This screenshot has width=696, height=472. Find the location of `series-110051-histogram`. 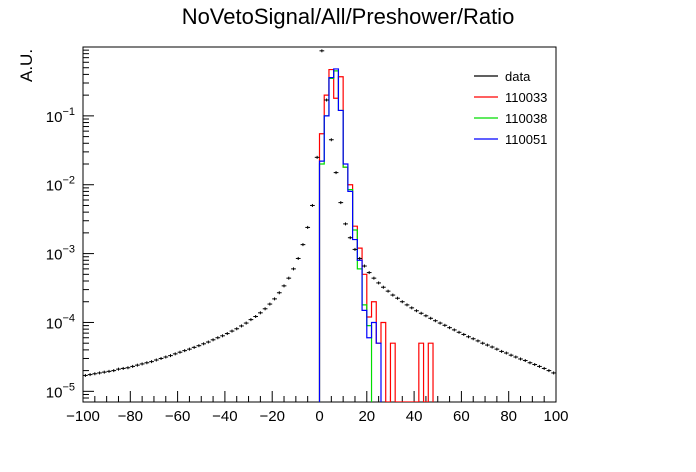

series-110051-histogram is located at coordinates (350, 235).